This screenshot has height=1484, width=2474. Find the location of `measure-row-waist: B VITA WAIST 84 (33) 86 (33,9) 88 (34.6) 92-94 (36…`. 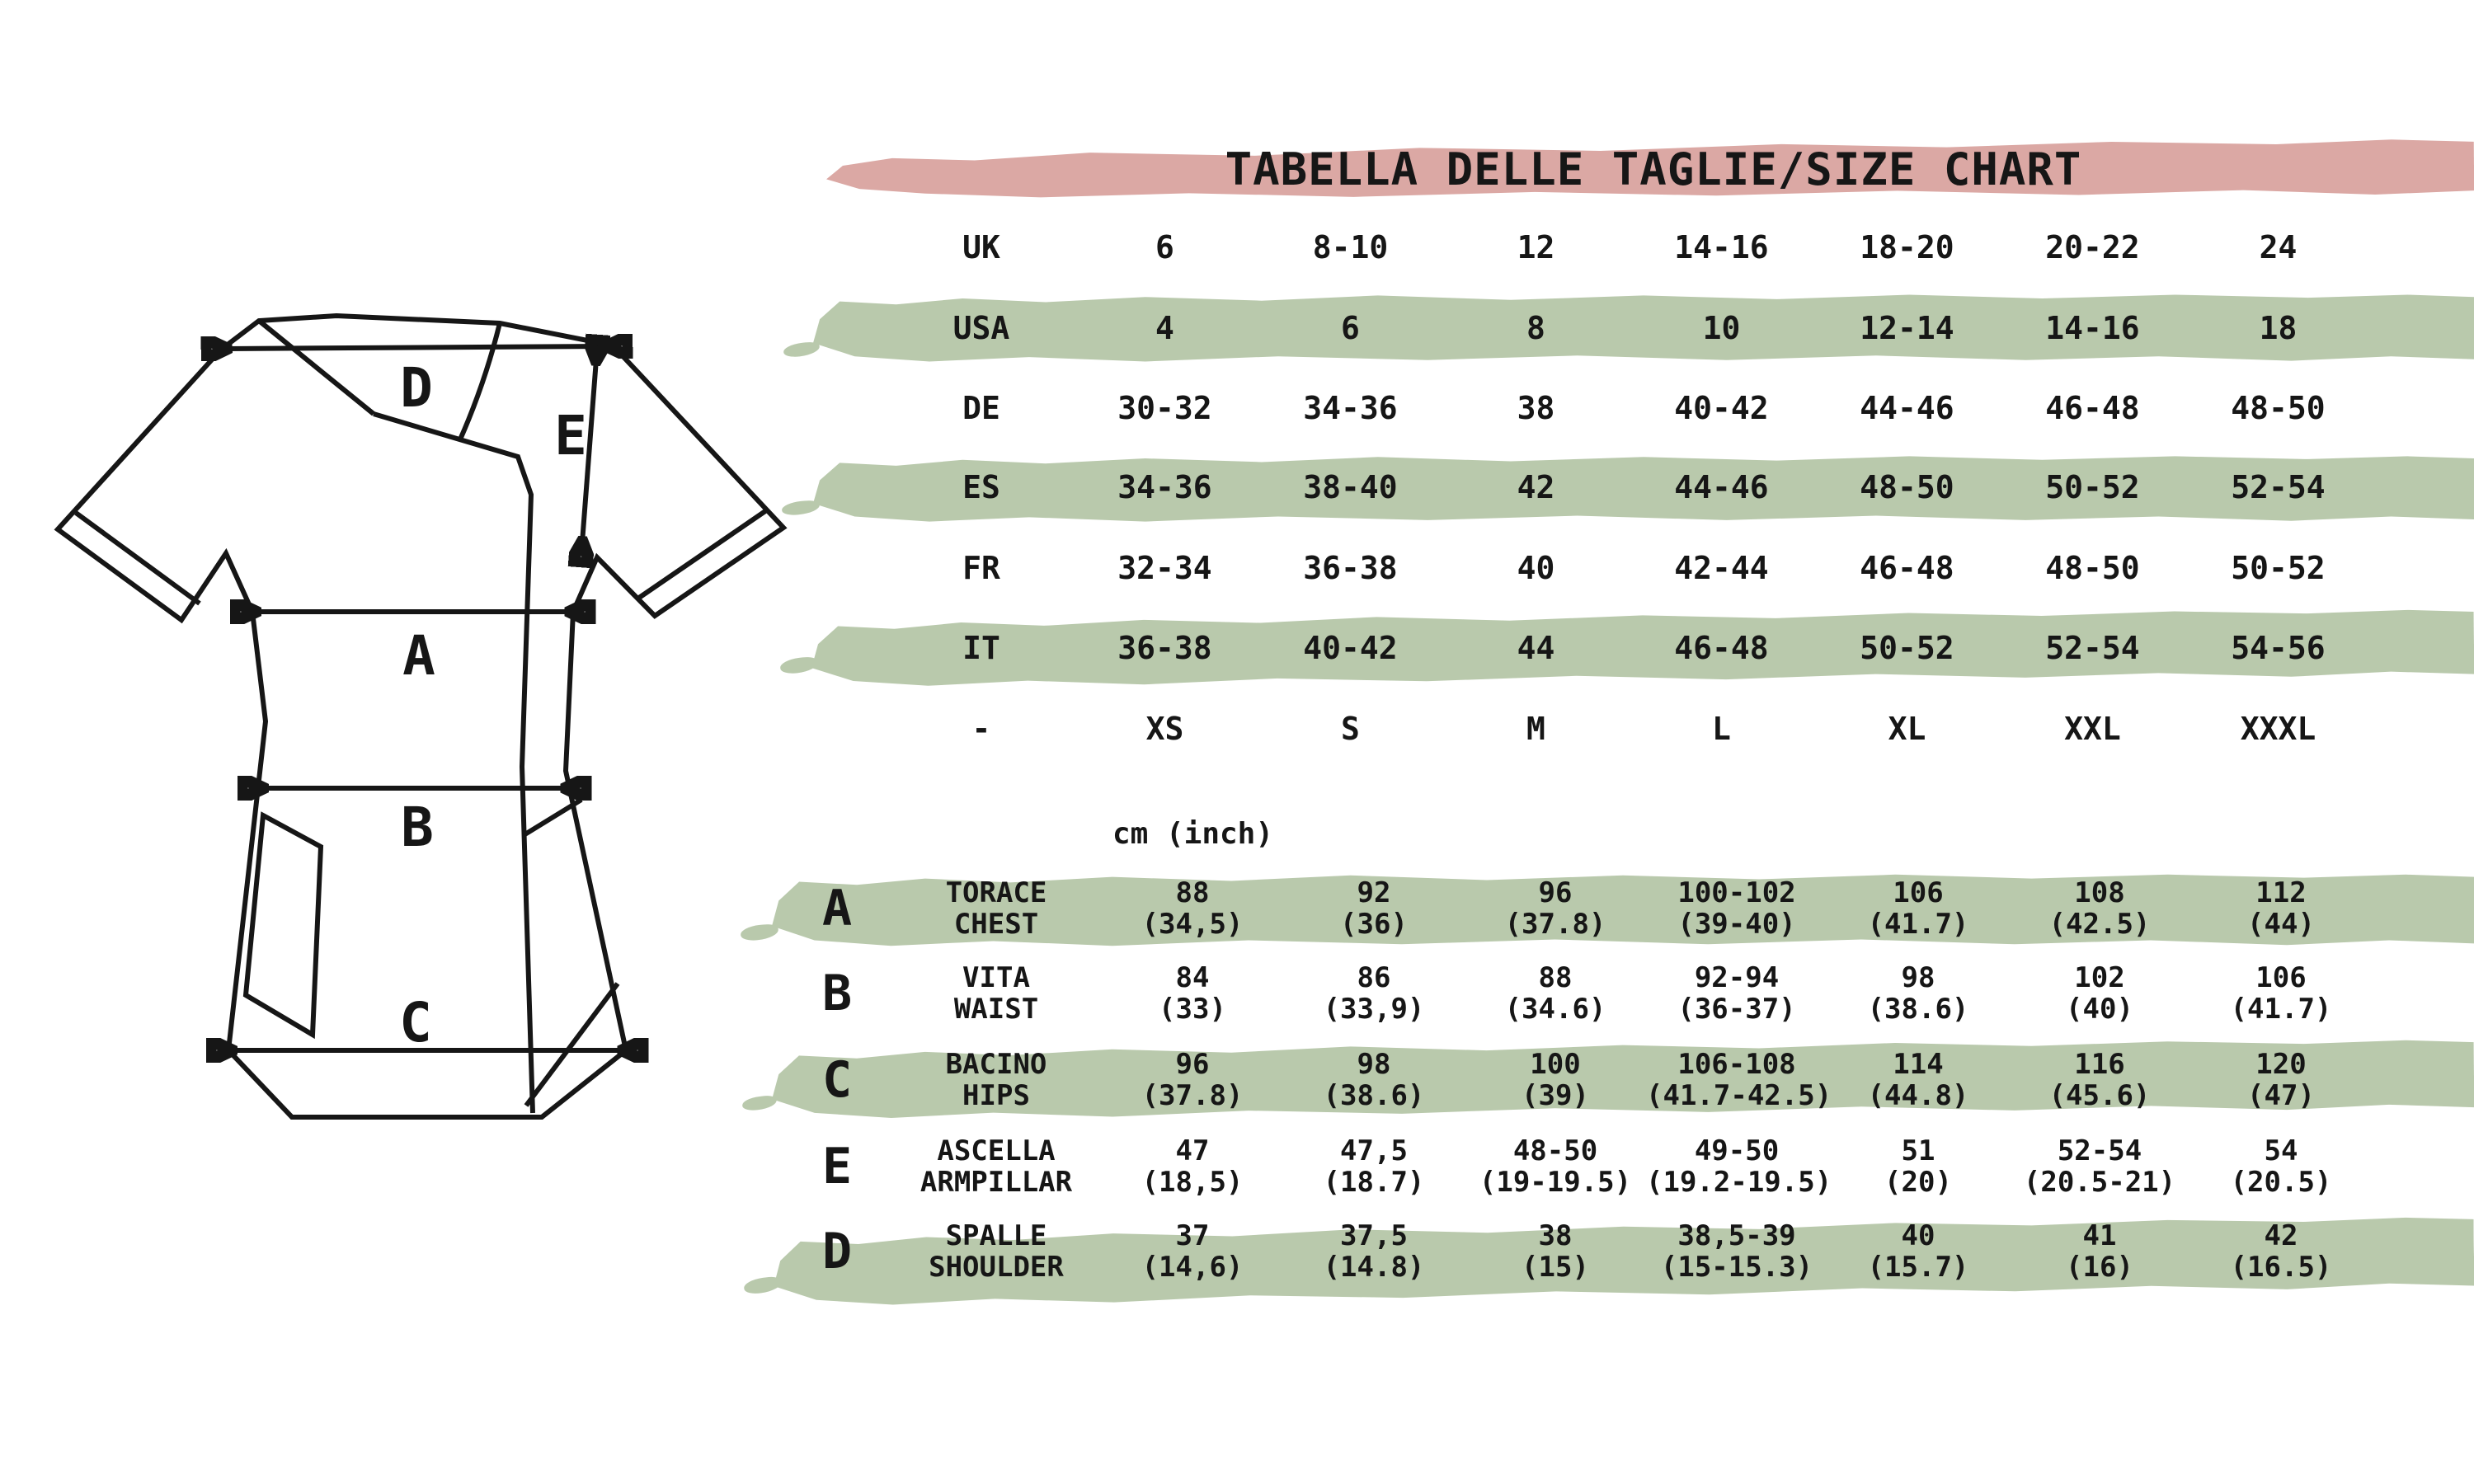

measure-row-waist: B VITA WAIST 84 (33) 86 (33,9) 88 (34.6) 92-94 (36… is located at coordinates (1583, 993).